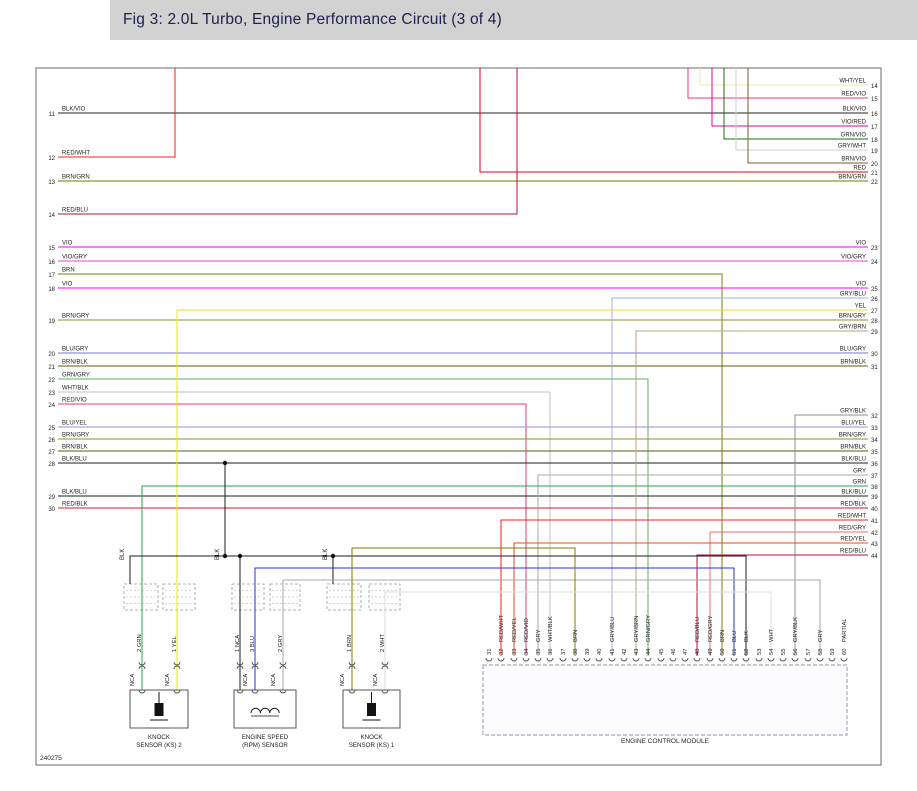 The image size is (917, 791). I want to click on ecm-pin-number: 52, so click(747, 652).